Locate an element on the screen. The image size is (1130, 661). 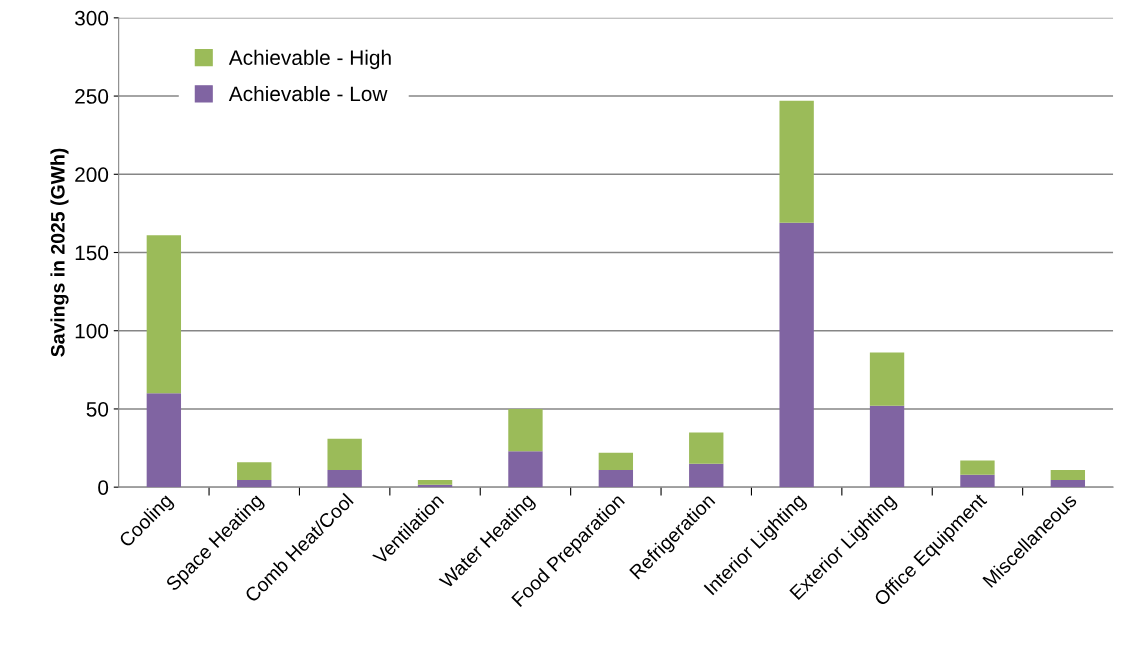
y-axis-title: Savings in 2025 (GWh) is located at coordinates (59, 252).